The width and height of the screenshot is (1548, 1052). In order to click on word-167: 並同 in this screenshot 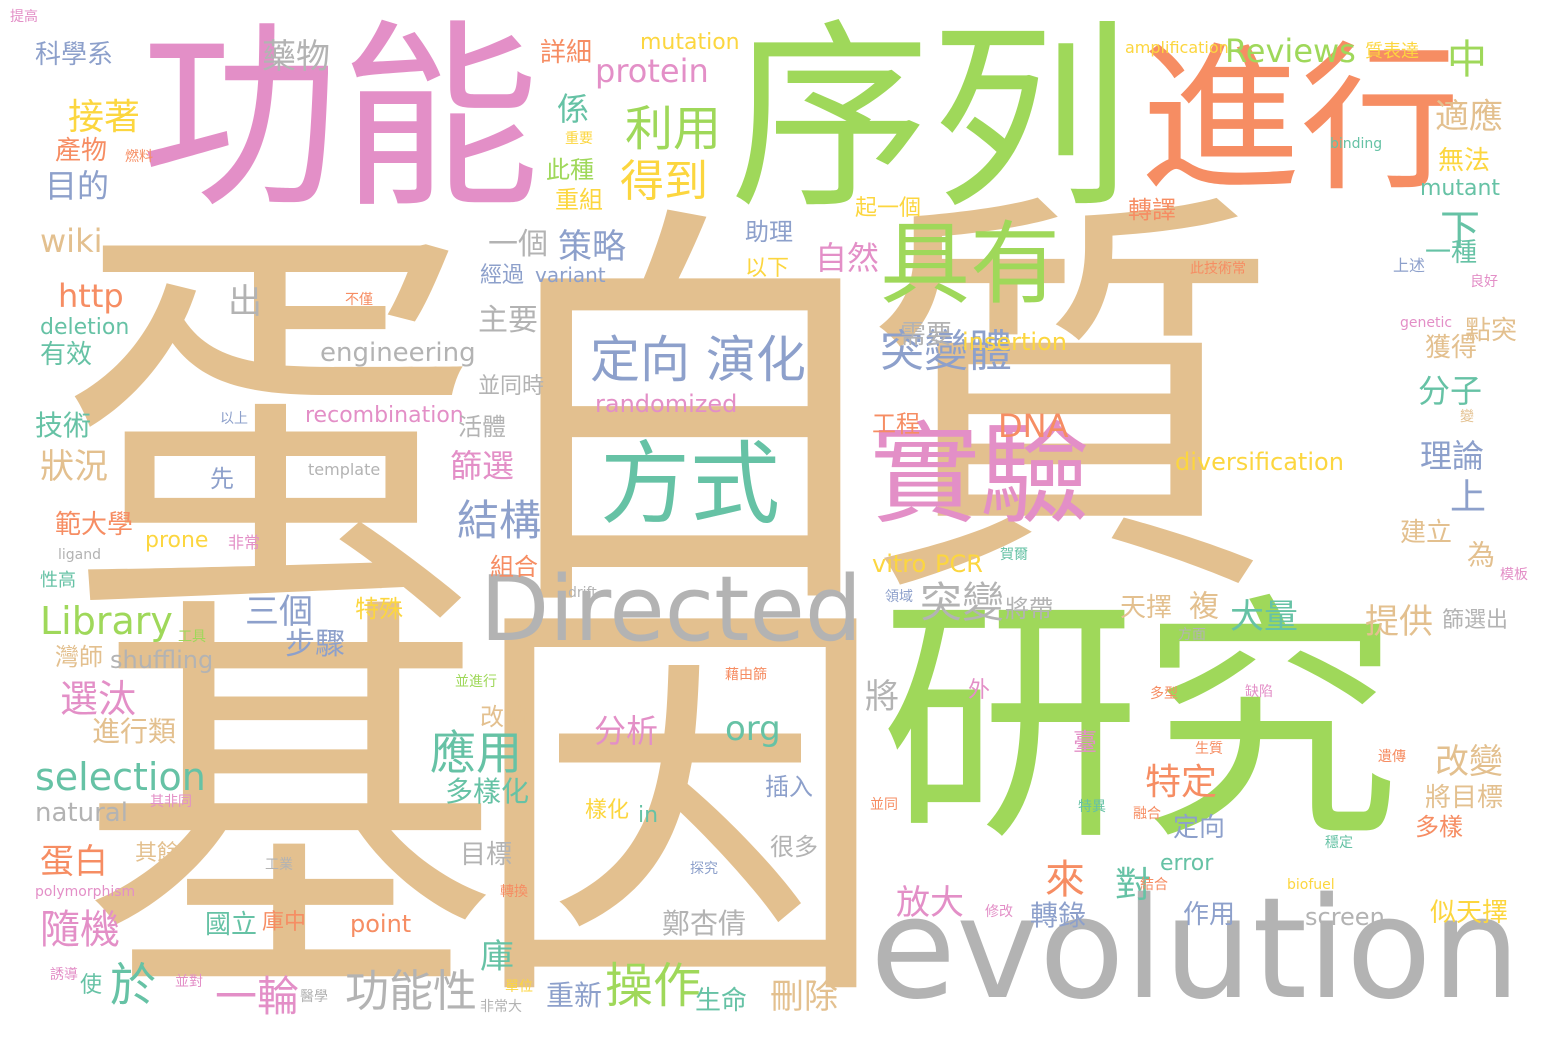, I will do `click(884, 805)`.